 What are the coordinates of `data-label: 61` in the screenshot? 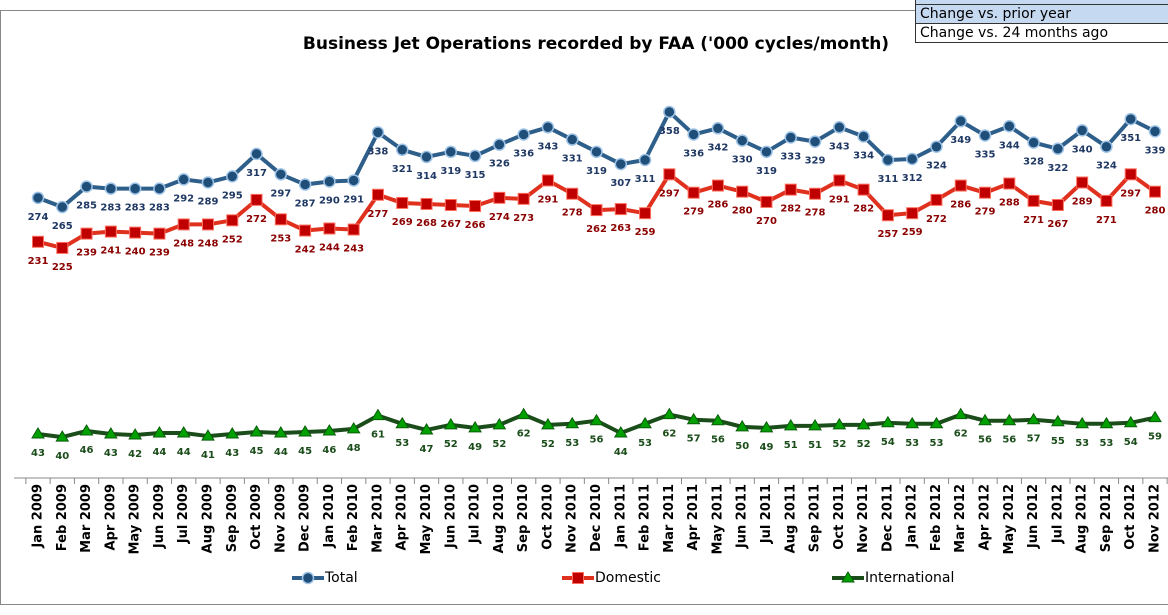 It's located at (378, 435).